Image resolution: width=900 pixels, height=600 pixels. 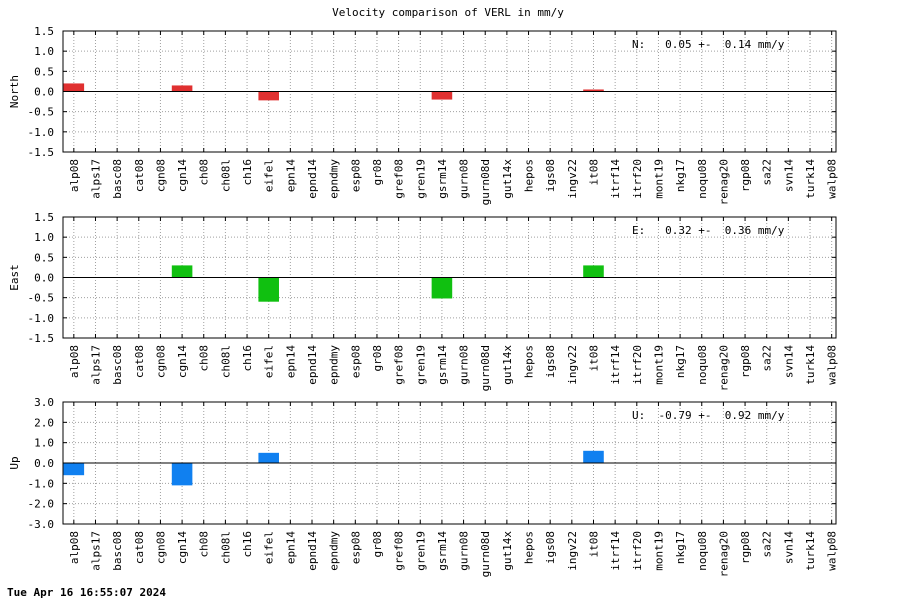 What do you see at coordinates (41, 504) in the screenshot?
I see `y-tick-label: -2.0` at bounding box center [41, 504].